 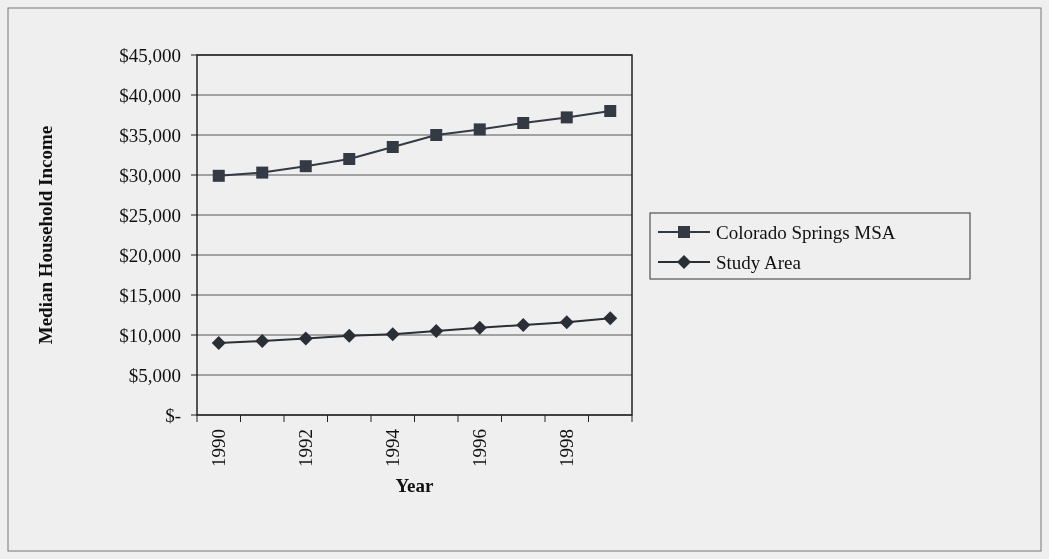 What do you see at coordinates (45, 235) in the screenshot?
I see `y-axis-title: Median Household Income` at bounding box center [45, 235].